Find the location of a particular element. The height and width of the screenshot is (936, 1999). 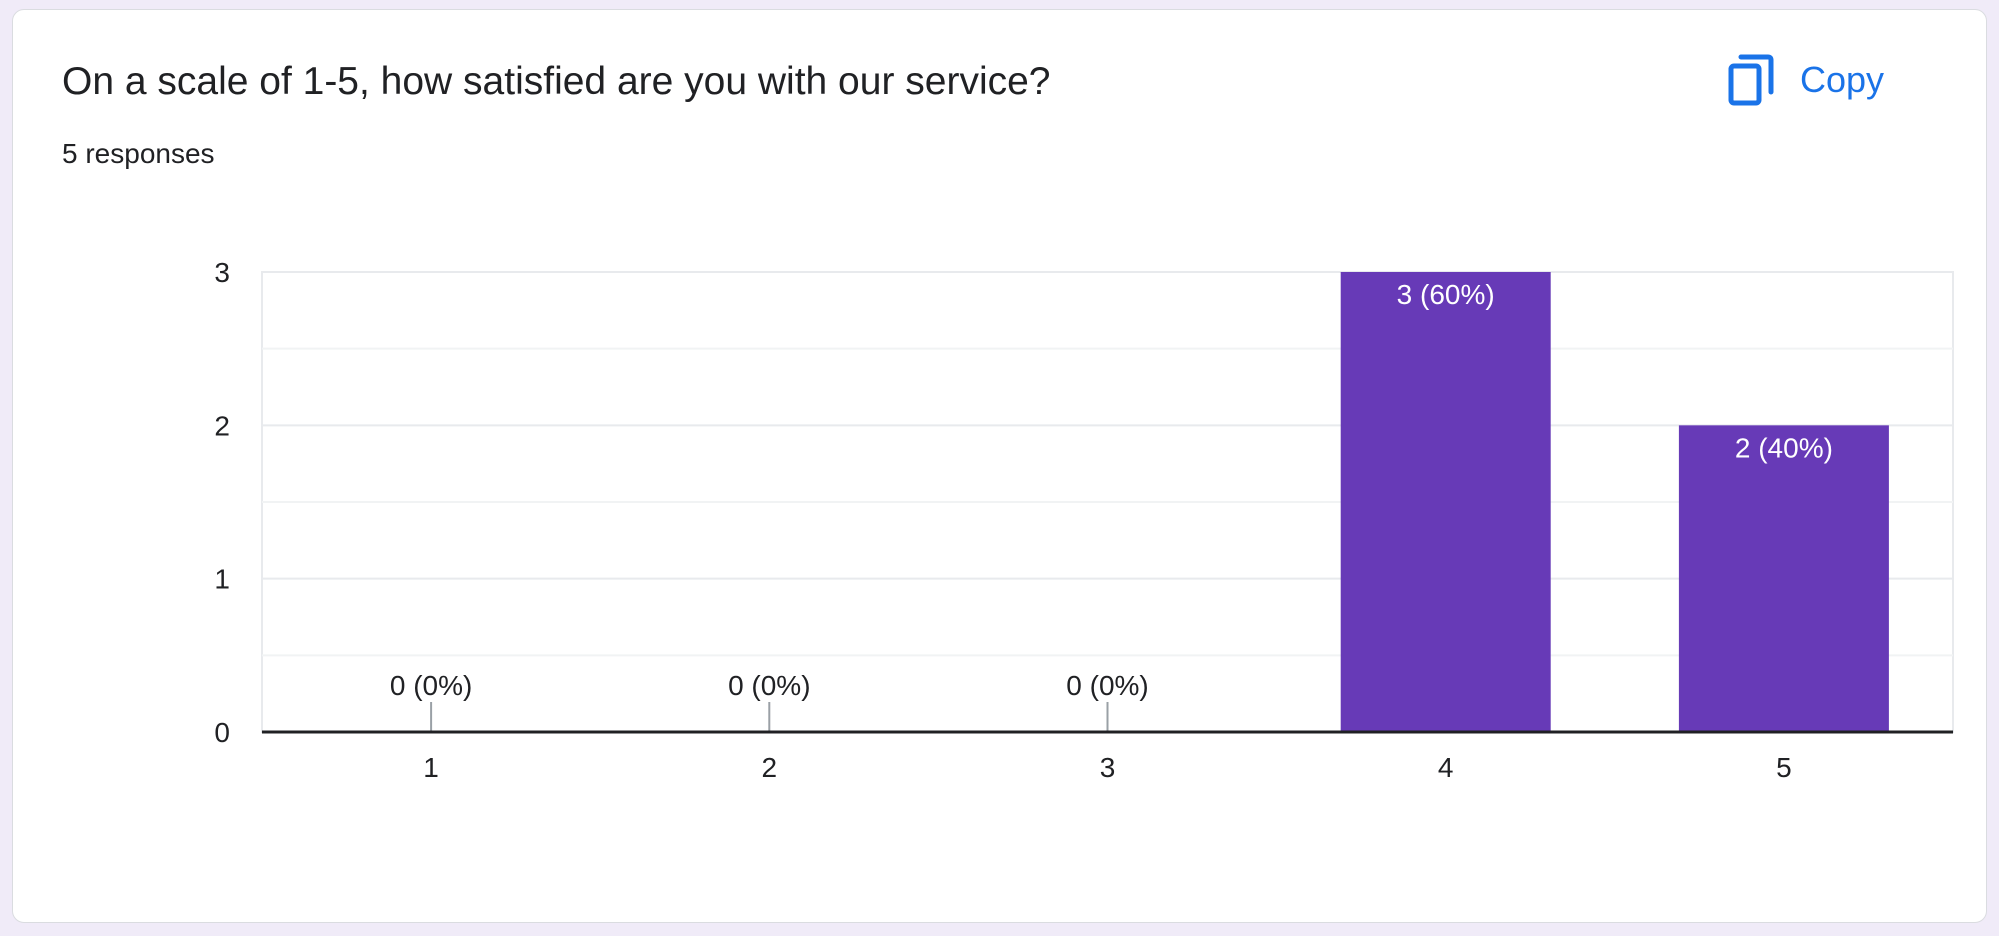

y-tick-label: 1 is located at coordinates (222, 579).